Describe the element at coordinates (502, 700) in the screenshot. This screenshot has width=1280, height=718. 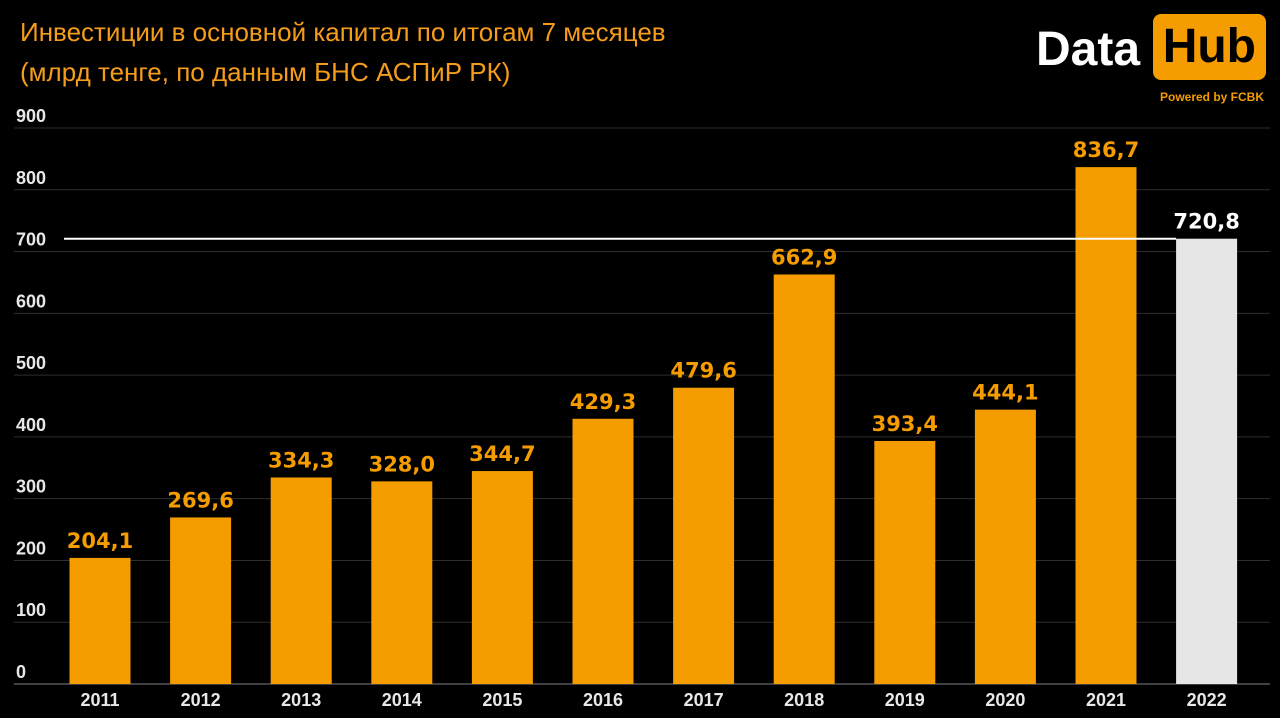
I see `x-tick-label-2015: 2015` at that location.